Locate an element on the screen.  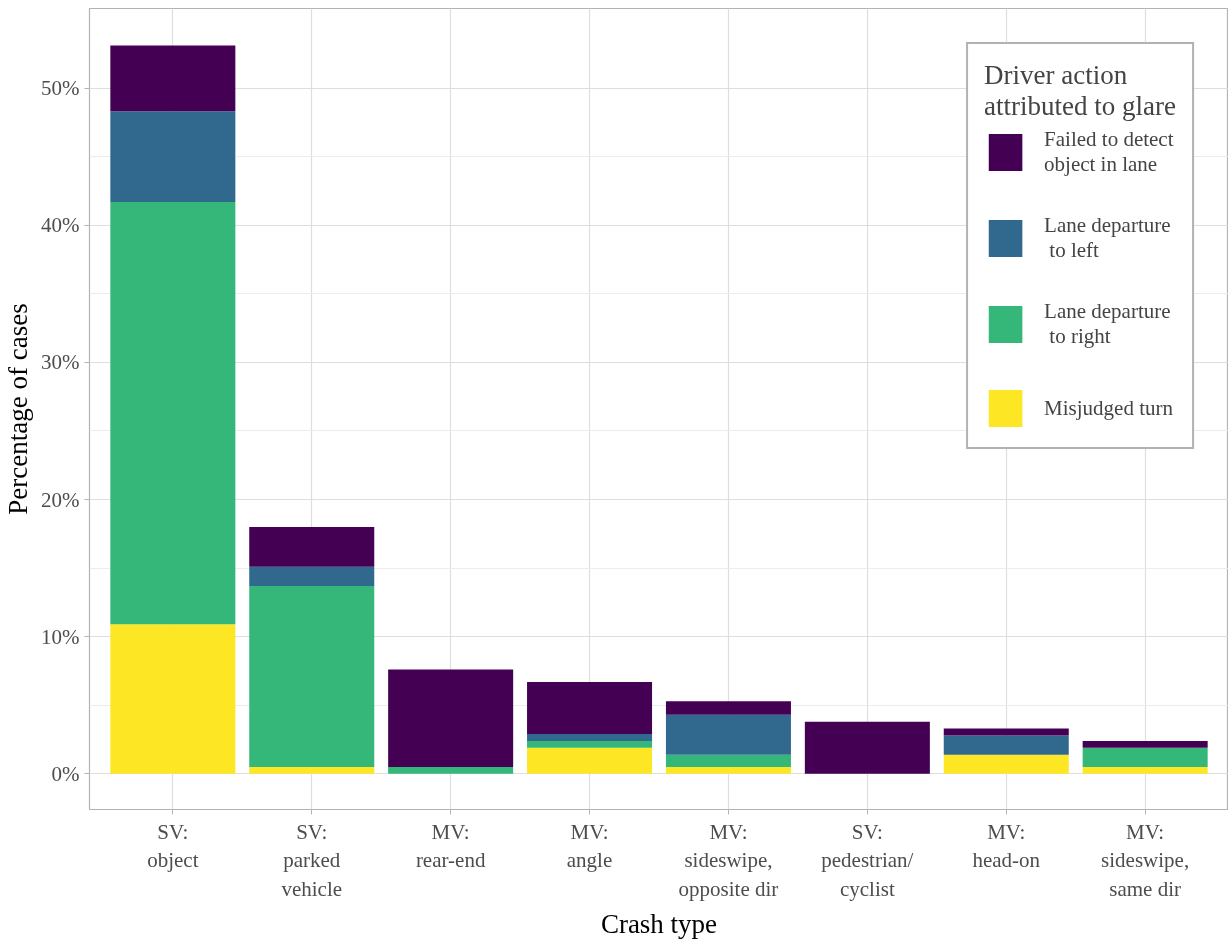
legend-label: Lane departure to left is located at coordinates (1107, 238).